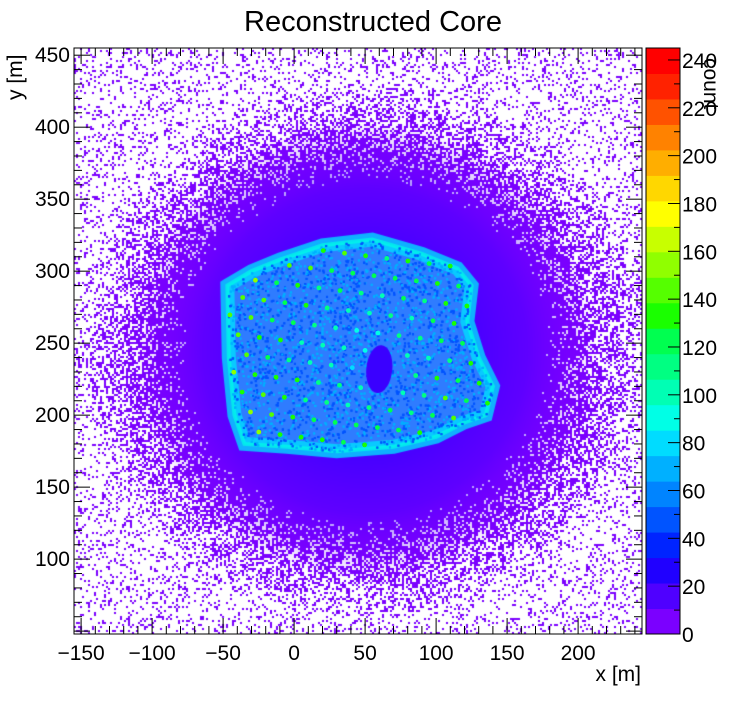  Describe the element at coordinates (52, 127) in the screenshot. I see `y-tick-label: 400` at that location.